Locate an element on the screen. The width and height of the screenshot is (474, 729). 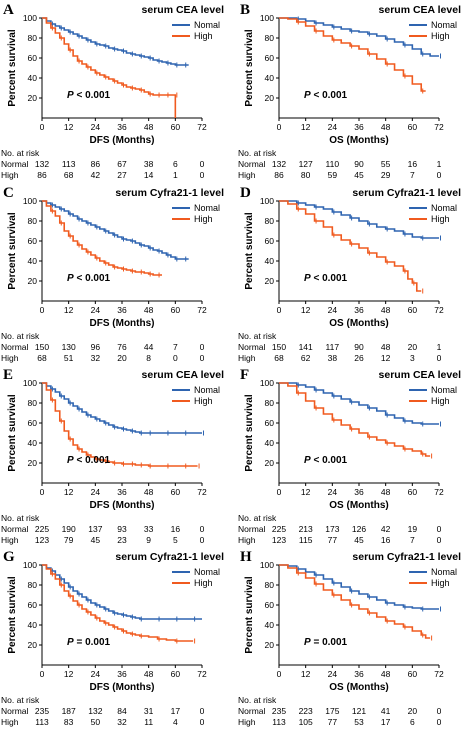
x-axis-label: DFS (Months) is located at coordinates (122, 505).